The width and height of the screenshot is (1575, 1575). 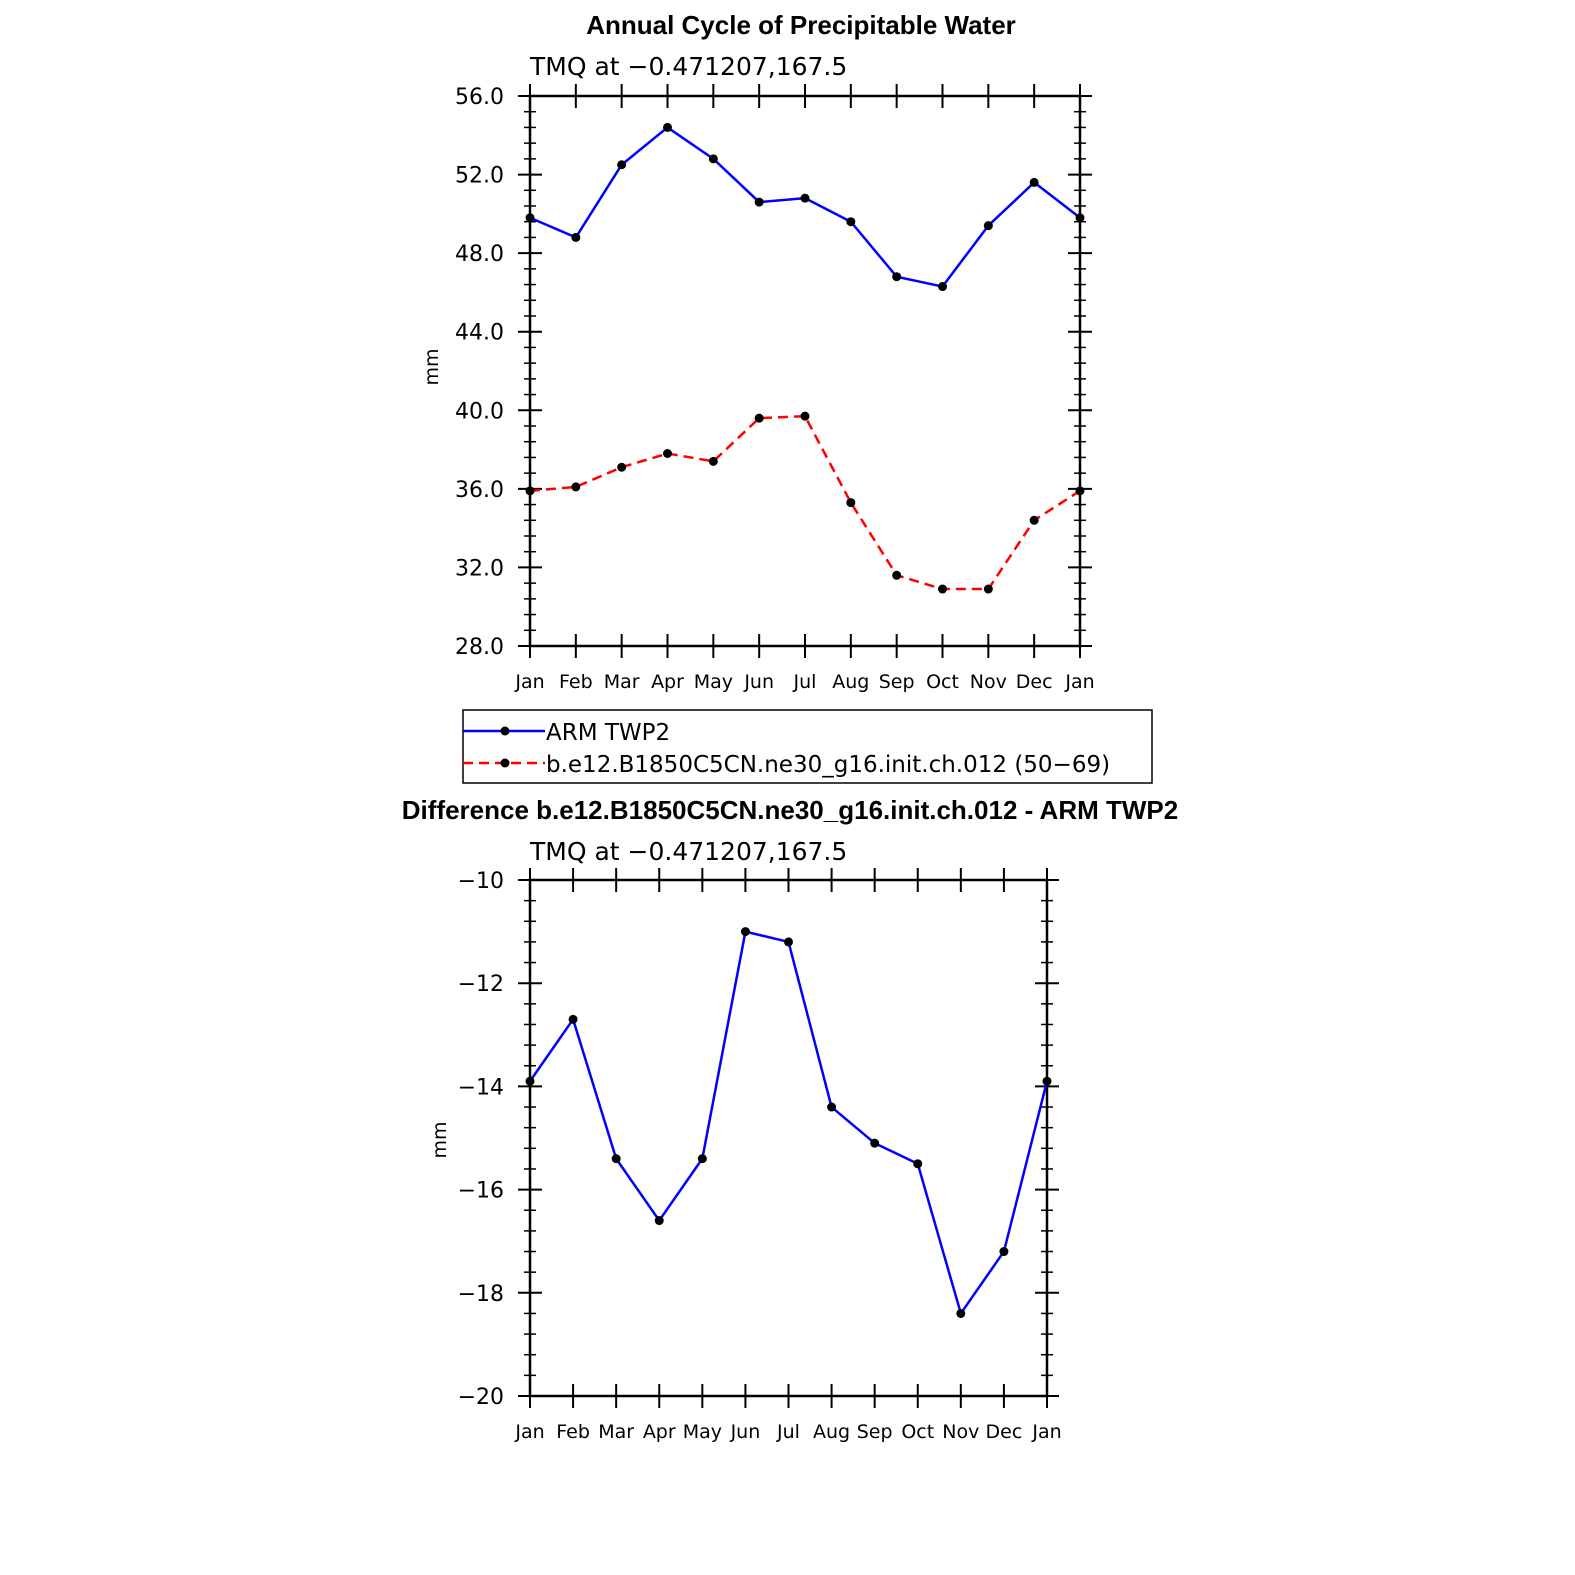 I want to click on chart1-xtick-label: Mar, so click(x=622, y=682).